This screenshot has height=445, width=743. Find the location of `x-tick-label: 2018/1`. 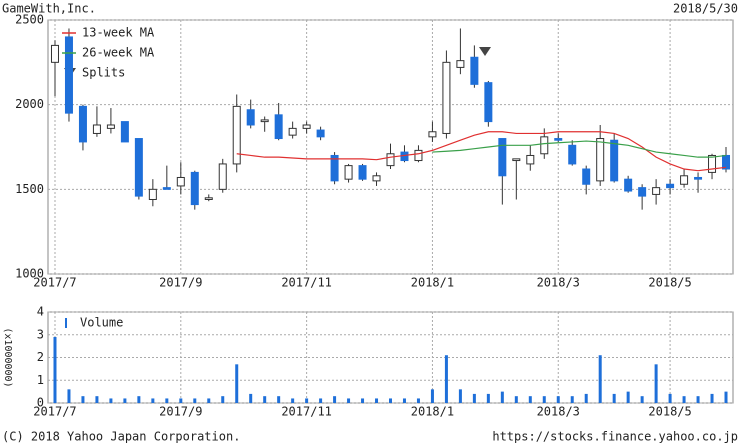

x-tick-label: 2018/1 is located at coordinates (432, 283).